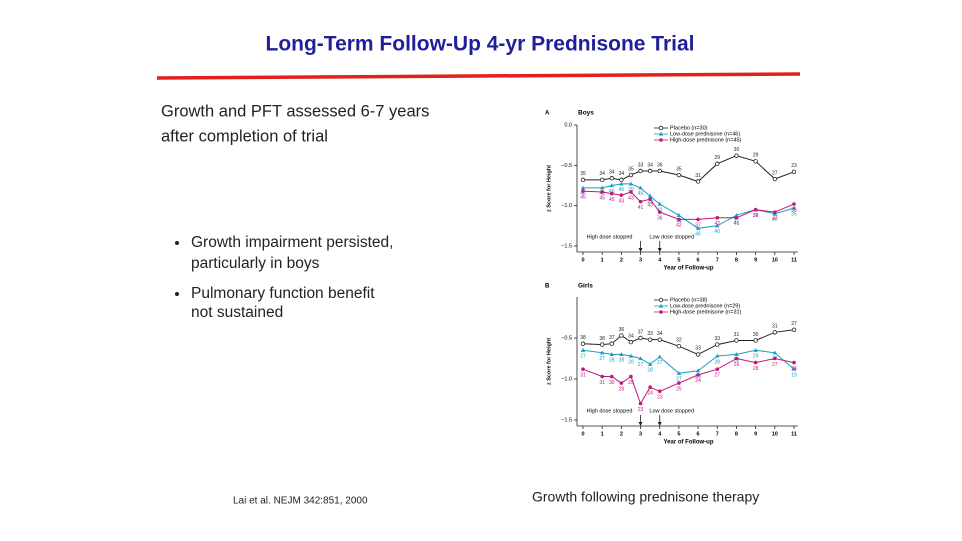 The image size is (962, 541). I want to click on n-label: 30, so click(756, 335).